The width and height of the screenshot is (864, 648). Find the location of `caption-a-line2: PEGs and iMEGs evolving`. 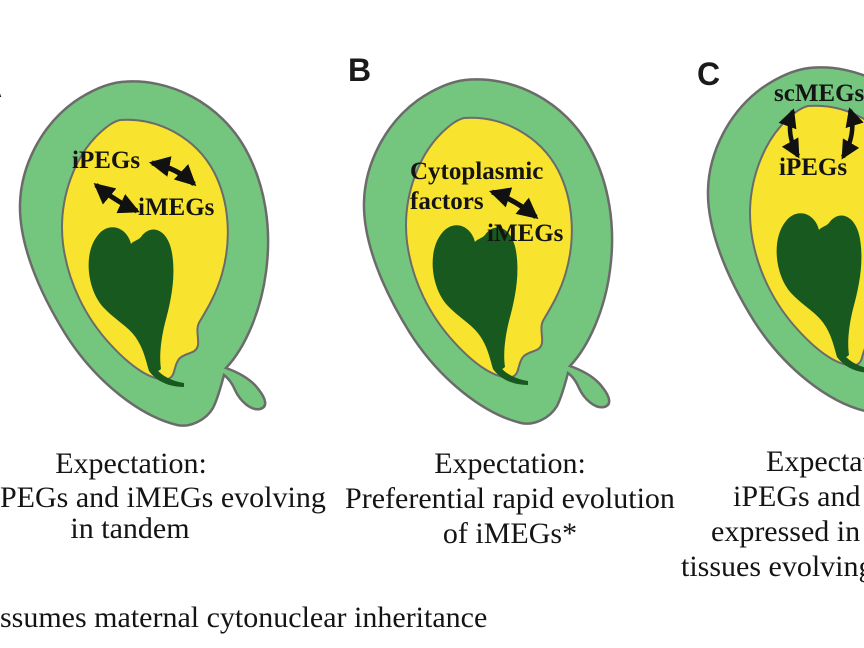

caption-a-line2: PEGs and iMEGs evolving is located at coordinates (163, 497).